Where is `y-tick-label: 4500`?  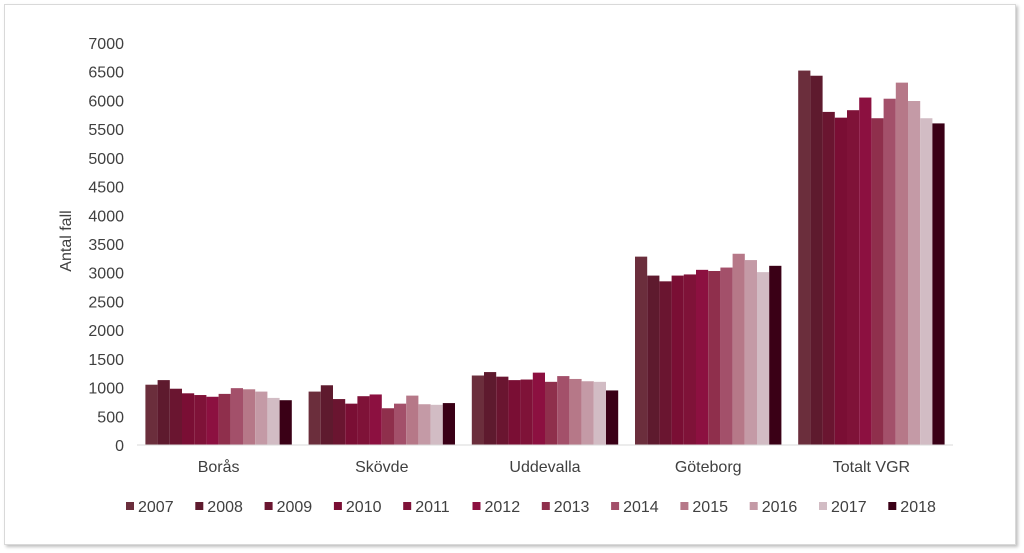 y-tick-label: 4500 is located at coordinates (106, 188).